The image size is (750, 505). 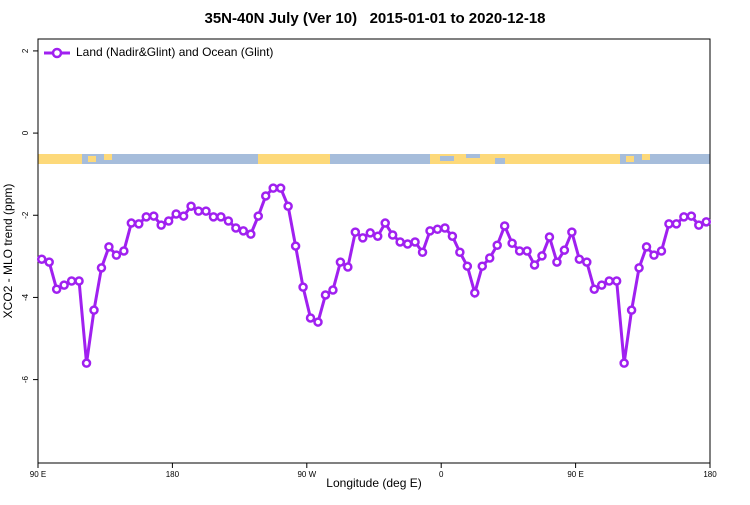 I want to click on y-tick-label: 2, so click(x=25, y=50).